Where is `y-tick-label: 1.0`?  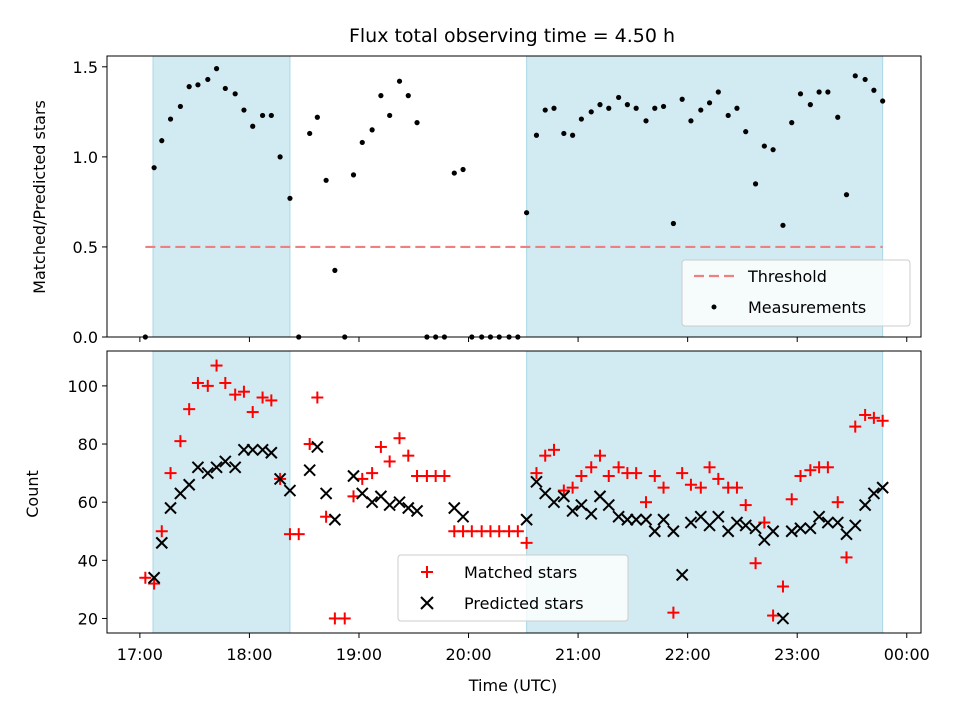
y-tick-label: 1.0 is located at coordinates (85, 157).